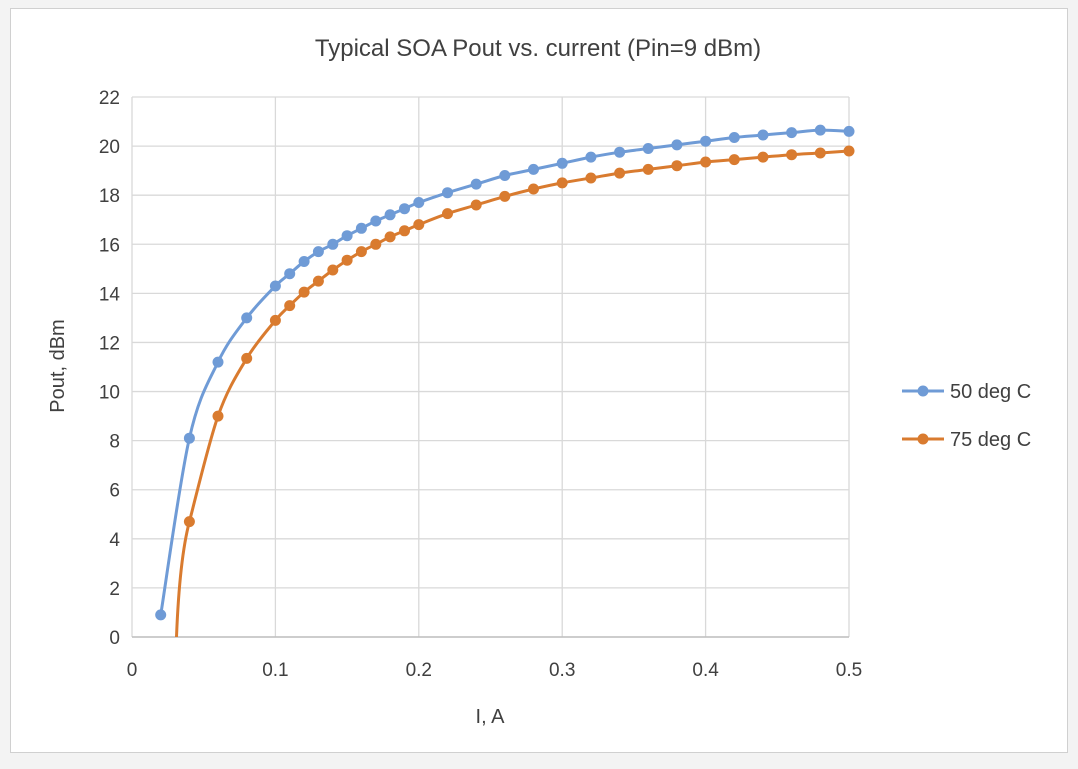 This screenshot has height=769, width=1078. What do you see at coordinates (183, 579) in the screenshot?
I see `series-line-tail` at bounding box center [183, 579].